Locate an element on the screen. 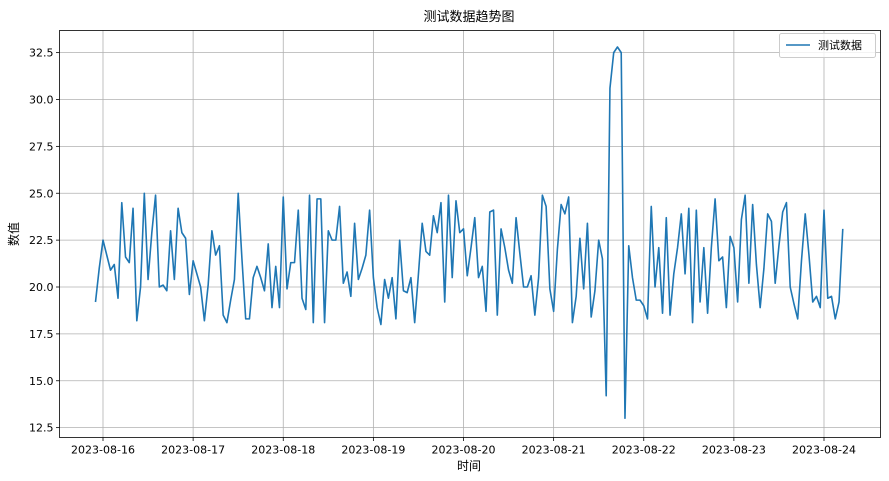 The height and width of the screenshot is (481, 889). legend-label: 测试数据 is located at coordinates (840, 45).